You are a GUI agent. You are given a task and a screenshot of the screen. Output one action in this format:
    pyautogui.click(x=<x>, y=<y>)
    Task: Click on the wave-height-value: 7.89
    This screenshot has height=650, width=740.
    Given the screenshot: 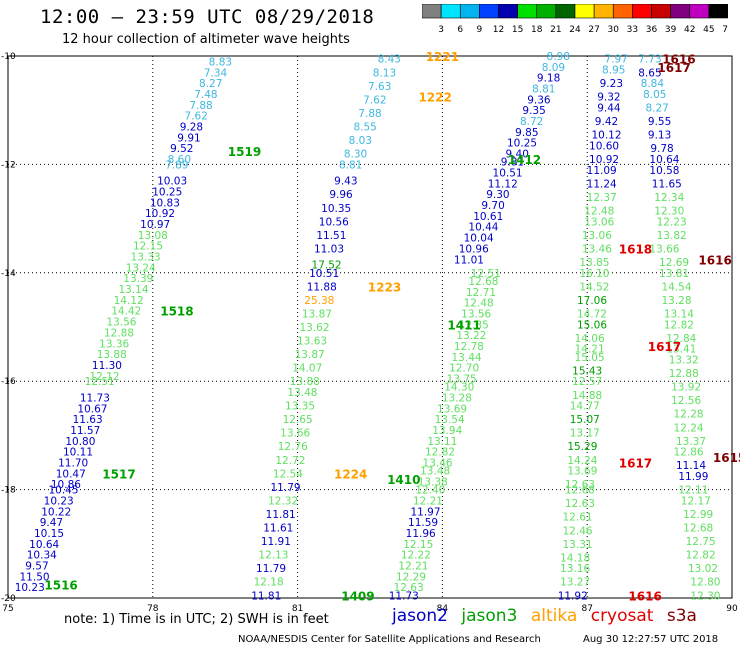 What is the action you would take?
    pyautogui.click(x=176, y=165)
    